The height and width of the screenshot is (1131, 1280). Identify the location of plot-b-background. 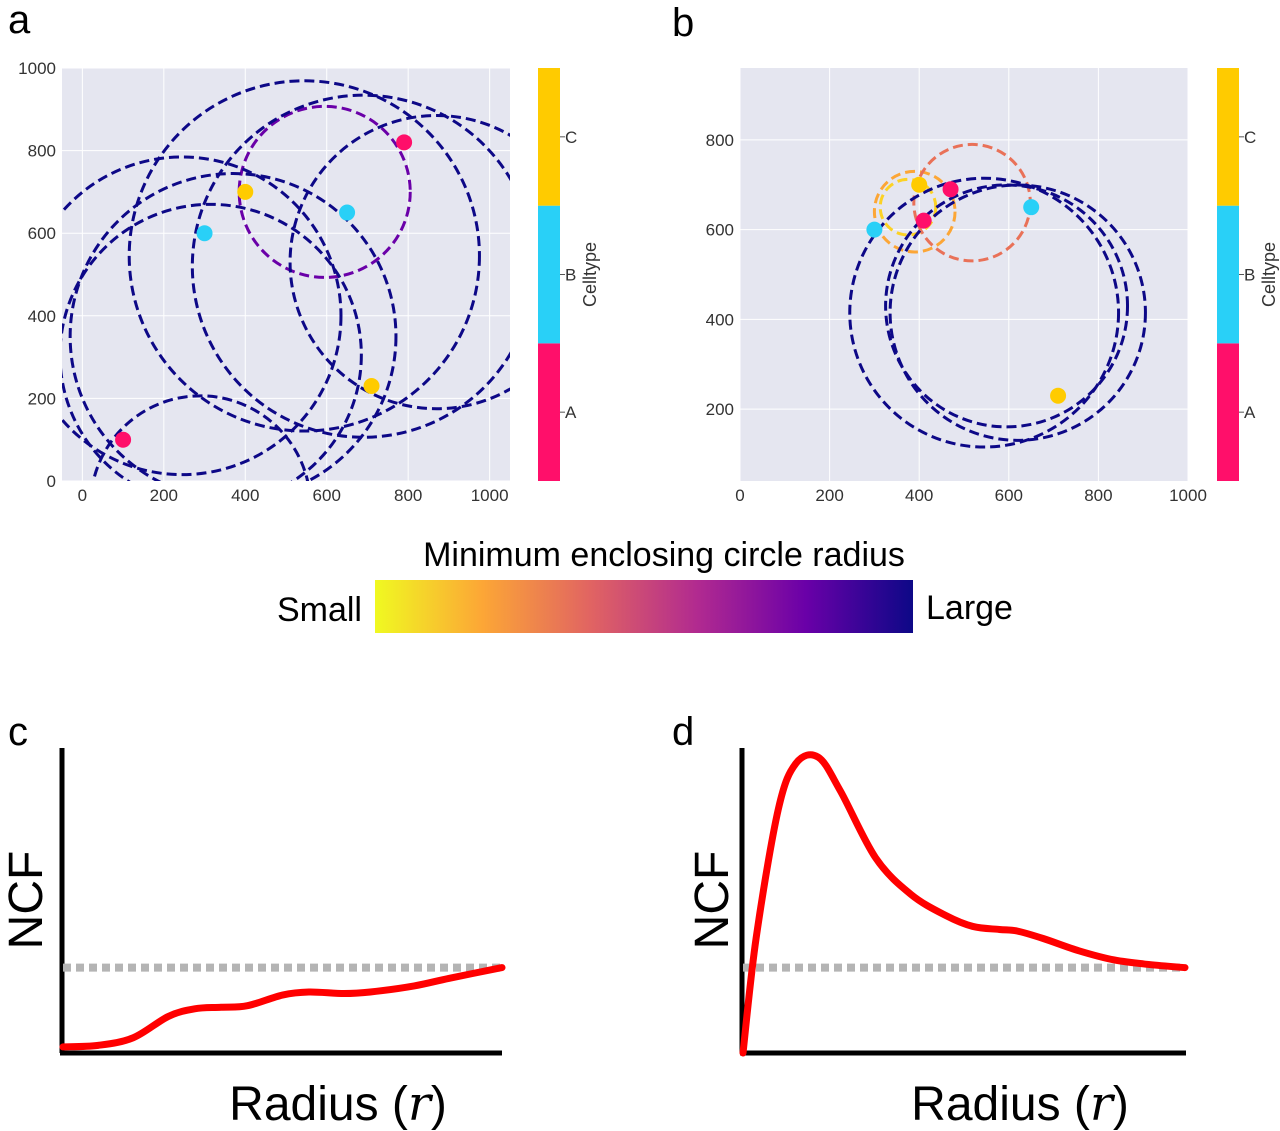
(964, 274).